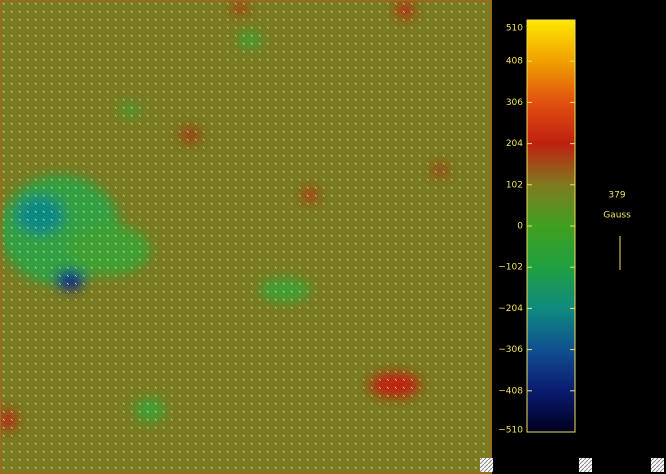 Image resolution: width=666 pixels, height=474 pixels. What do you see at coordinates (514, 29) in the screenshot?
I see `colorbar-tick-label: 510` at bounding box center [514, 29].